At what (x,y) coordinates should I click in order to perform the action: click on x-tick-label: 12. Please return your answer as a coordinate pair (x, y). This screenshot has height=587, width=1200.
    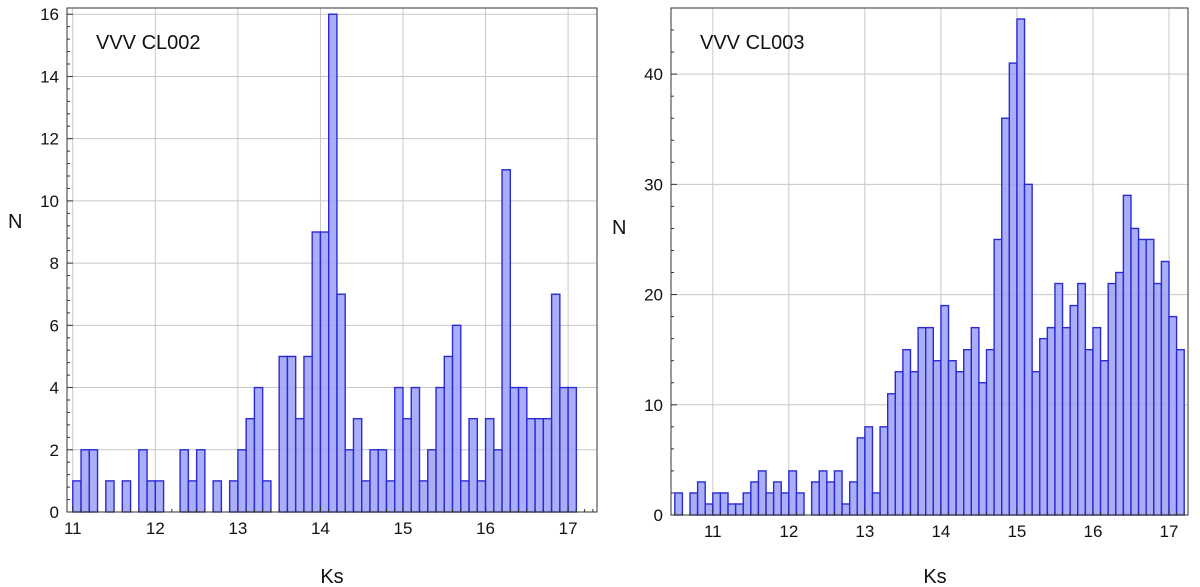
    Looking at the image, I should click on (788, 531).